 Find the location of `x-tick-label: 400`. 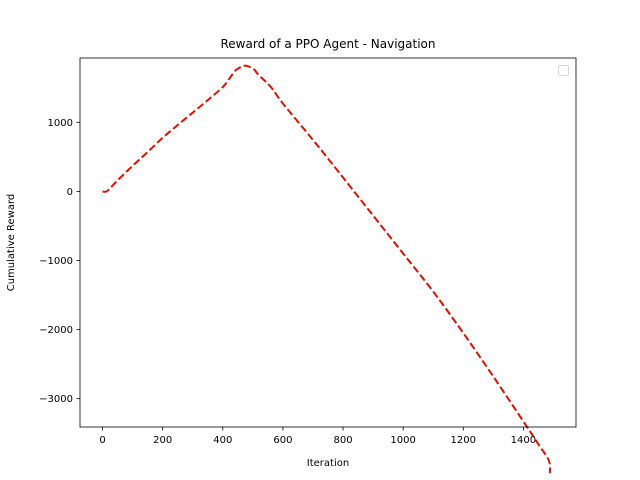

x-tick-label: 400 is located at coordinates (222, 440).